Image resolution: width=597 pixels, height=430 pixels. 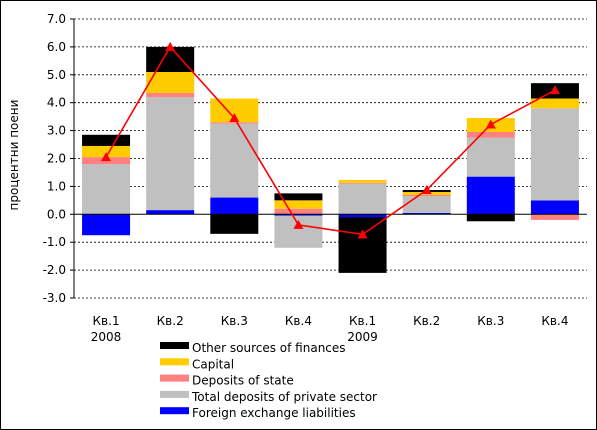 I want to click on legend-label: Capital, so click(x=213, y=364).